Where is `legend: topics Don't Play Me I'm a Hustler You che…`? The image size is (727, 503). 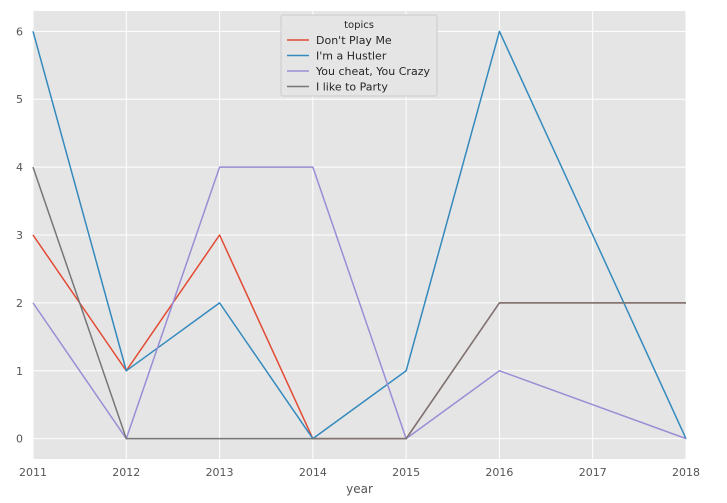 legend: topics Don't Play Me I'm a Hustler You che… is located at coordinates (359, 55).